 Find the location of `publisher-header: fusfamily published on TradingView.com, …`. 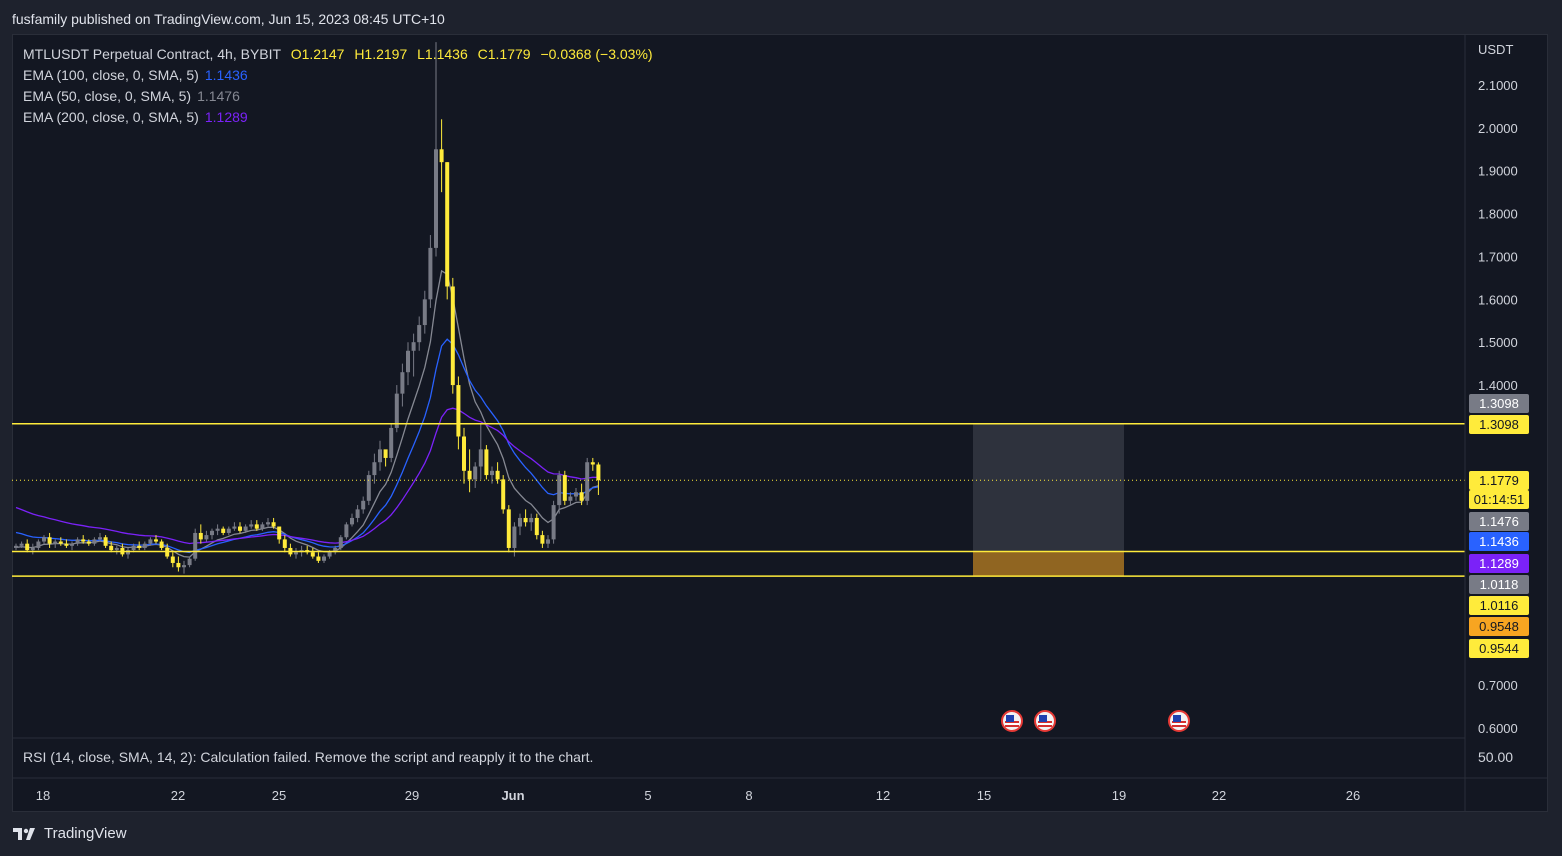

publisher-header: fusfamily published on TradingView.com, … is located at coordinates (228, 19).